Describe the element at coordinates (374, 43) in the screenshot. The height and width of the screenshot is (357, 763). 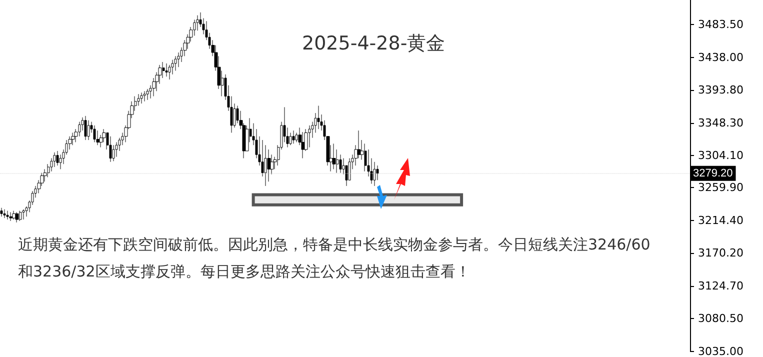
I see `text: 2025-4-28-黄金` at that location.